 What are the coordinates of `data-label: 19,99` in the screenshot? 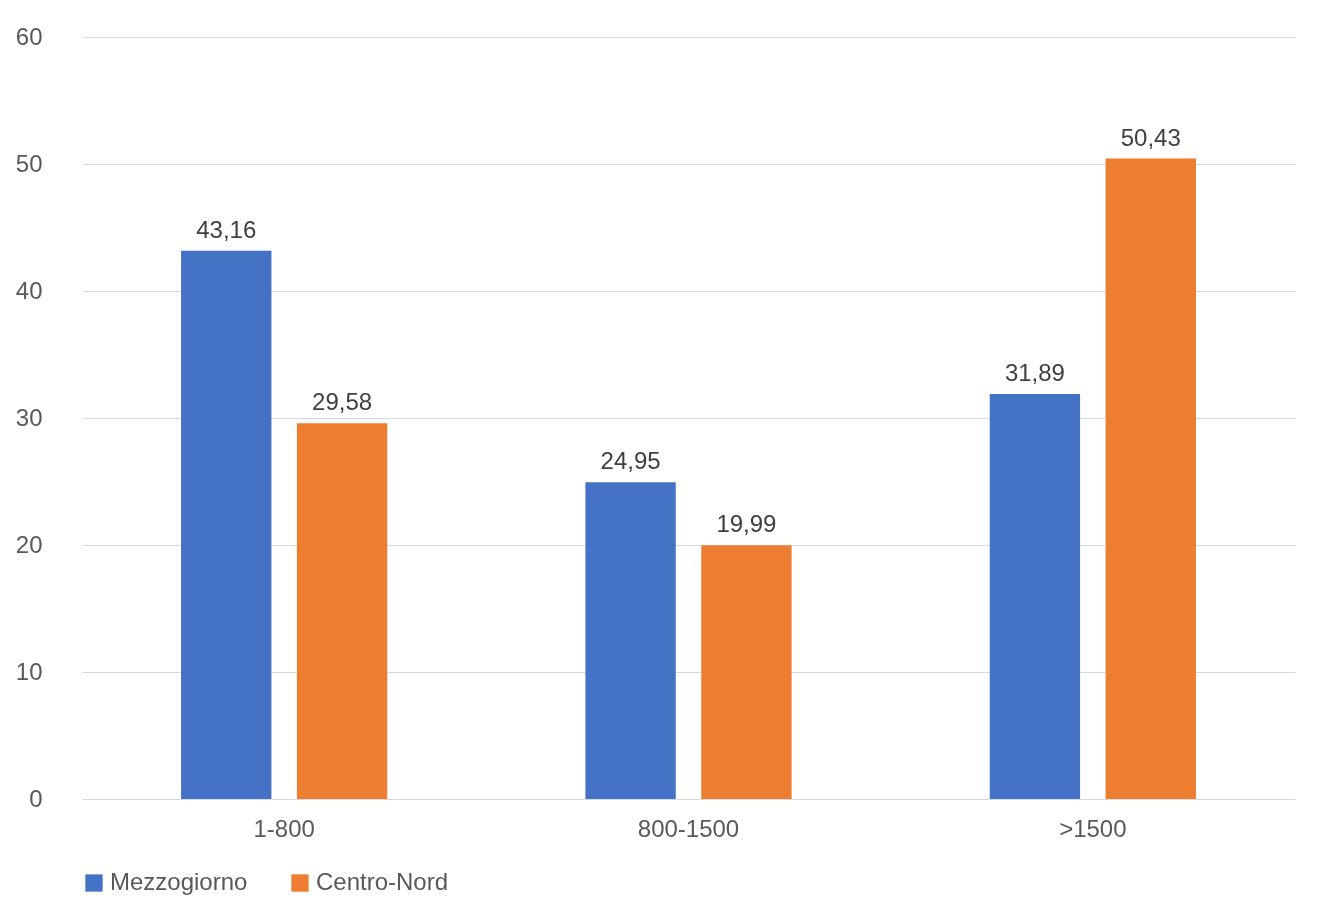 It's located at (746, 524).